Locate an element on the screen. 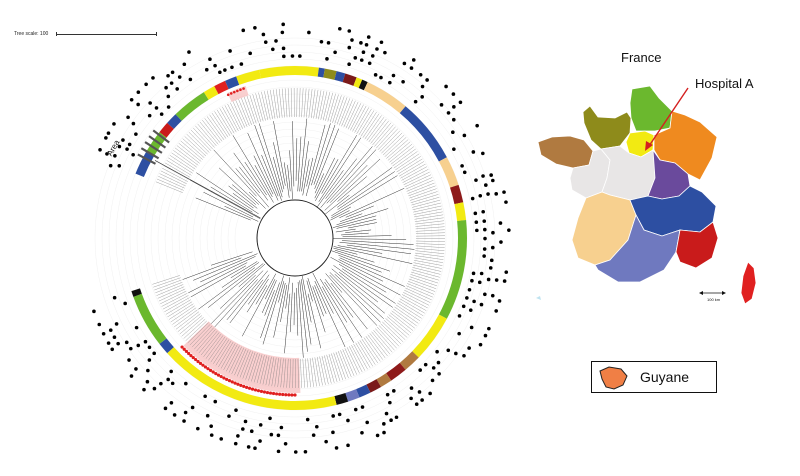  grid-ring is located at coordinates (295, 238).